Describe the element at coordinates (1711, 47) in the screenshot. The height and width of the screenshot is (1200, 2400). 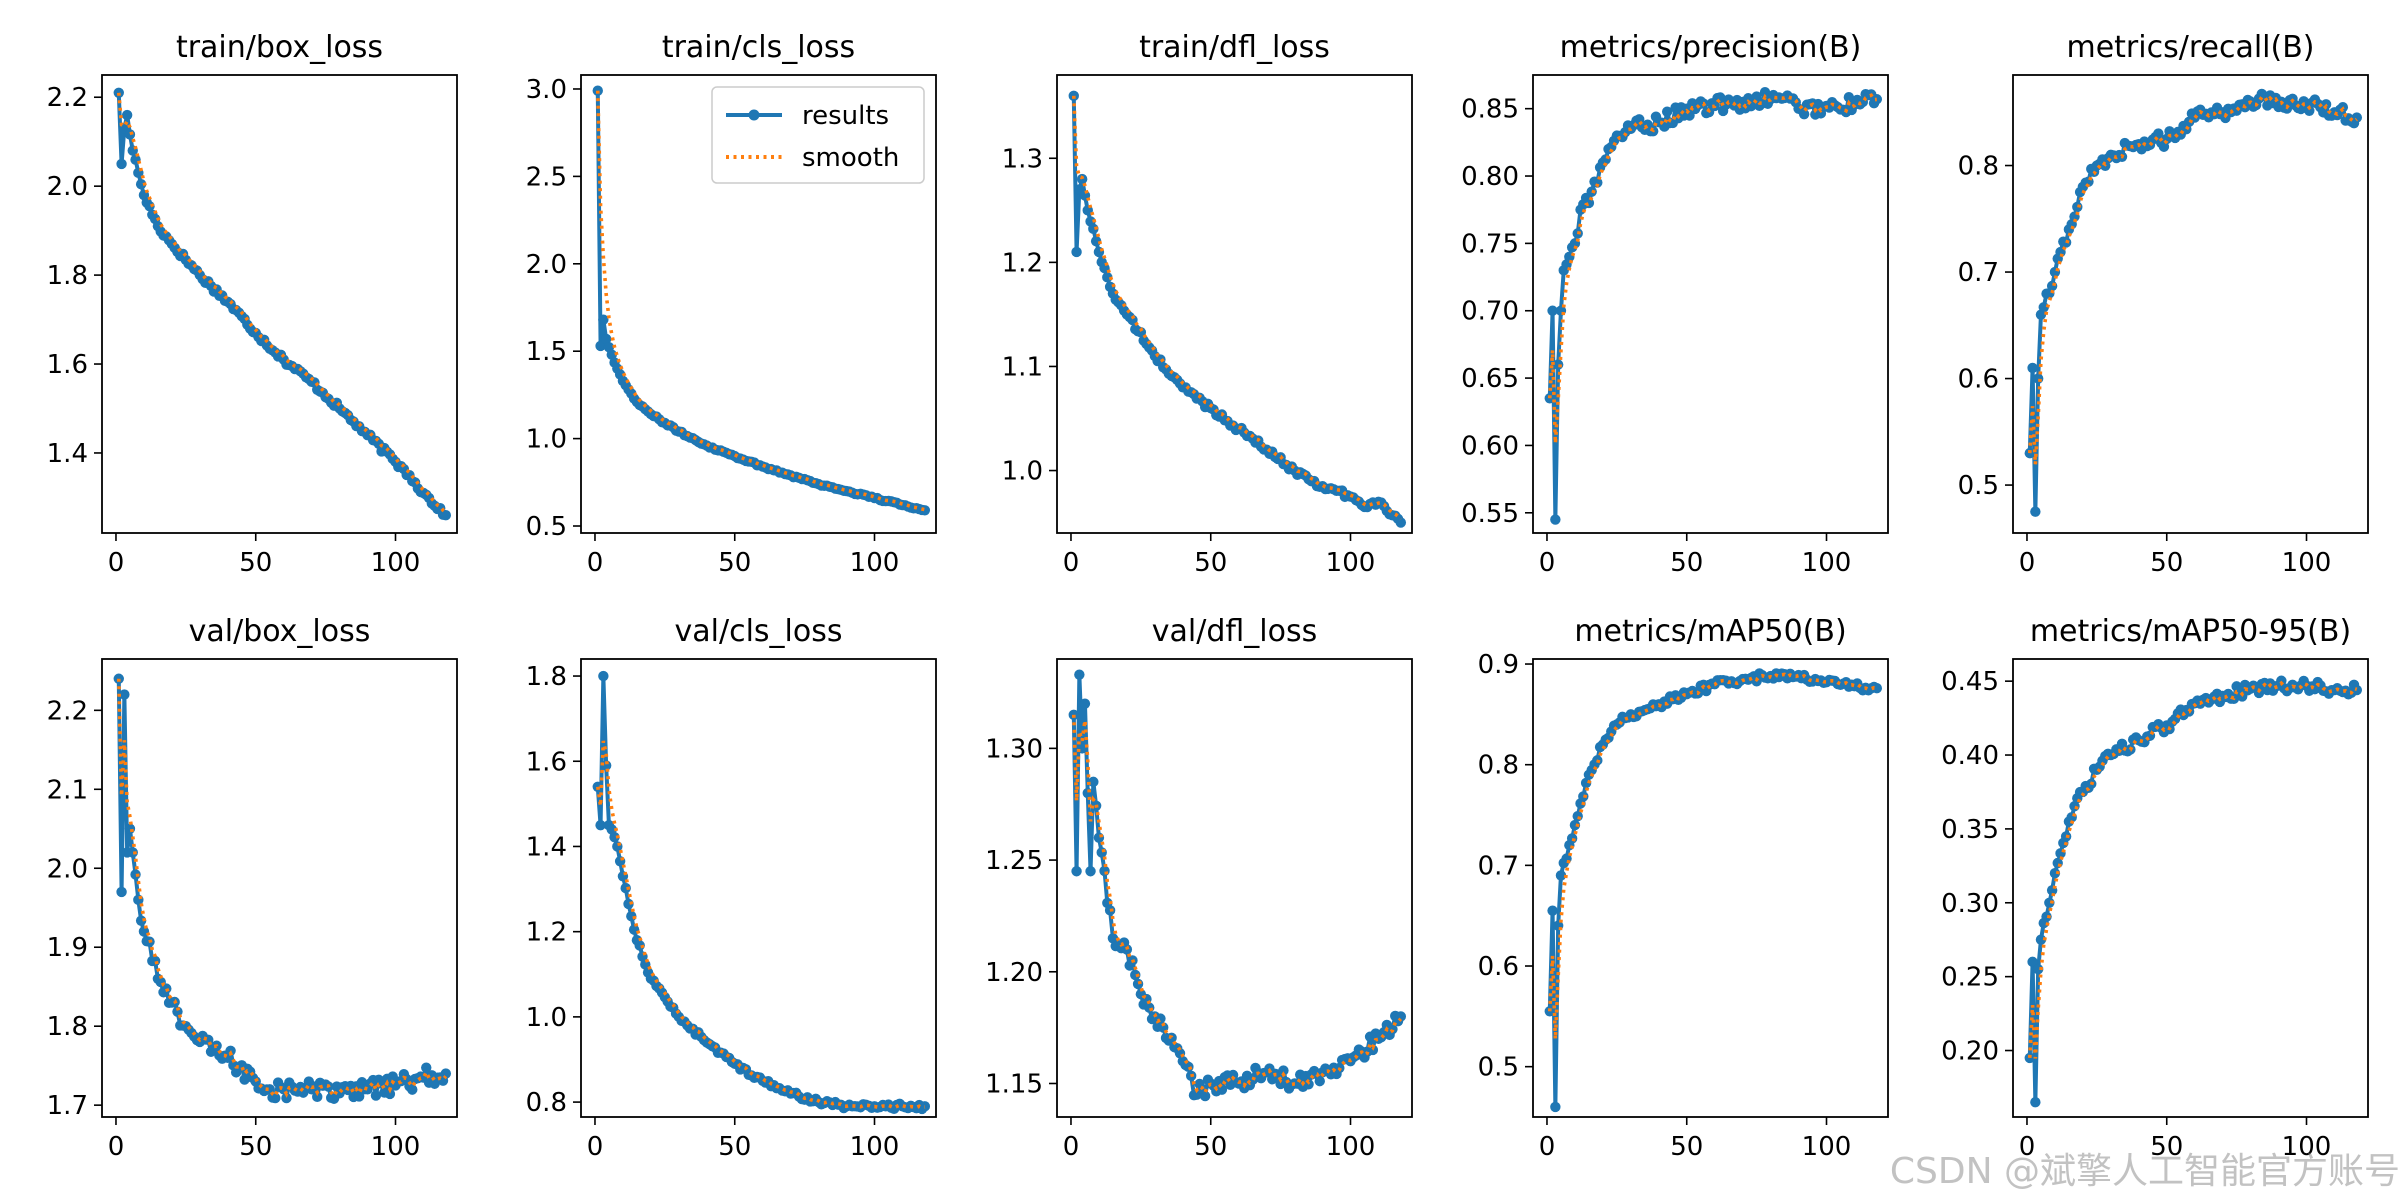
I see `subplot-title: metrics/precision(B)` at that location.